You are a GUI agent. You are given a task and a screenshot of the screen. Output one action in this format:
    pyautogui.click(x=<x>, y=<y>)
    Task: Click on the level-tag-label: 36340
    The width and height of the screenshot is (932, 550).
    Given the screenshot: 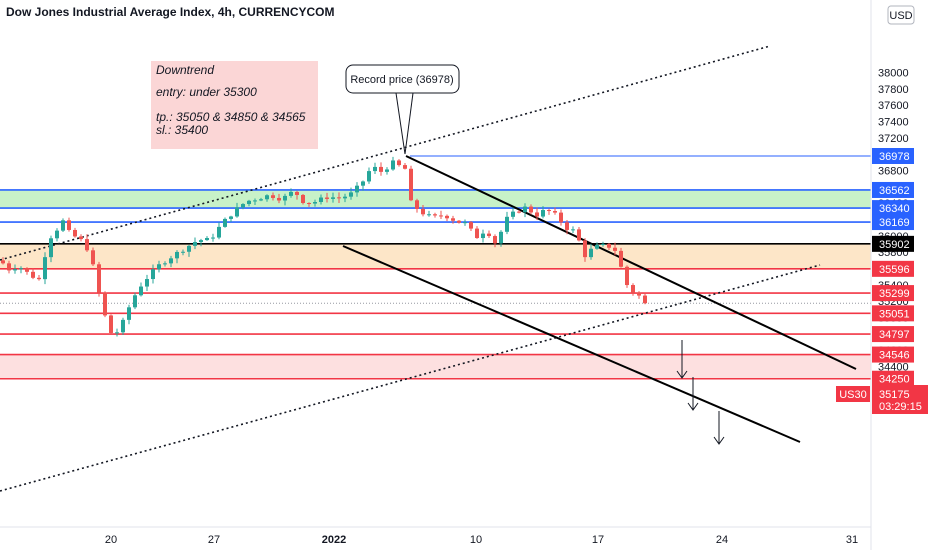 What is the action you would take?
    pyautogui.click(x=894, y=209)
    